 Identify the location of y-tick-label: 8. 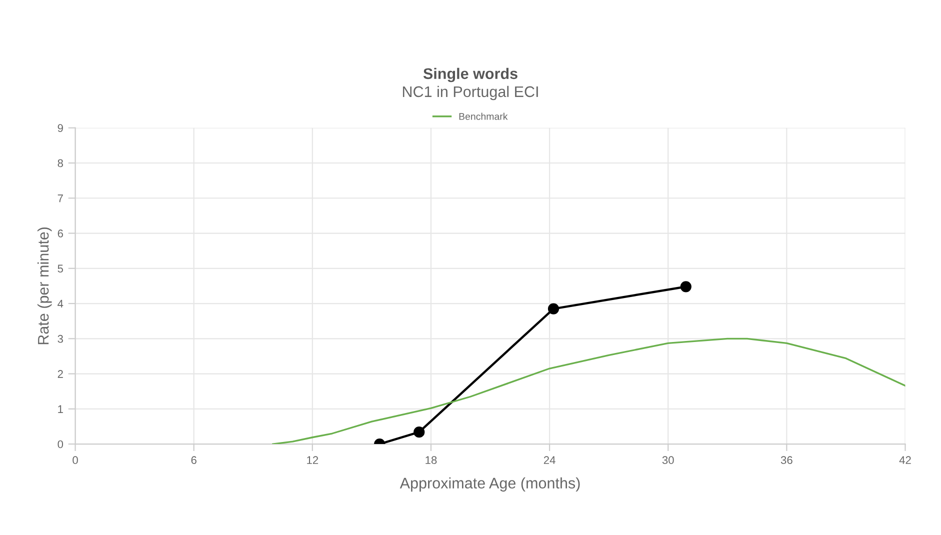
(60, 163).